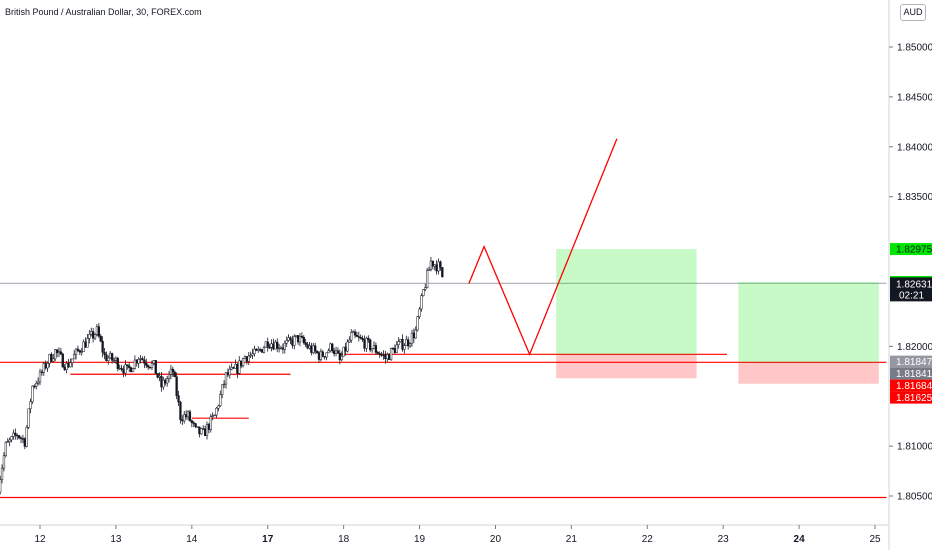  Describe the element at coordinates (268, 539) in the screenshot. I see `date-tick-label: 17` at that location.